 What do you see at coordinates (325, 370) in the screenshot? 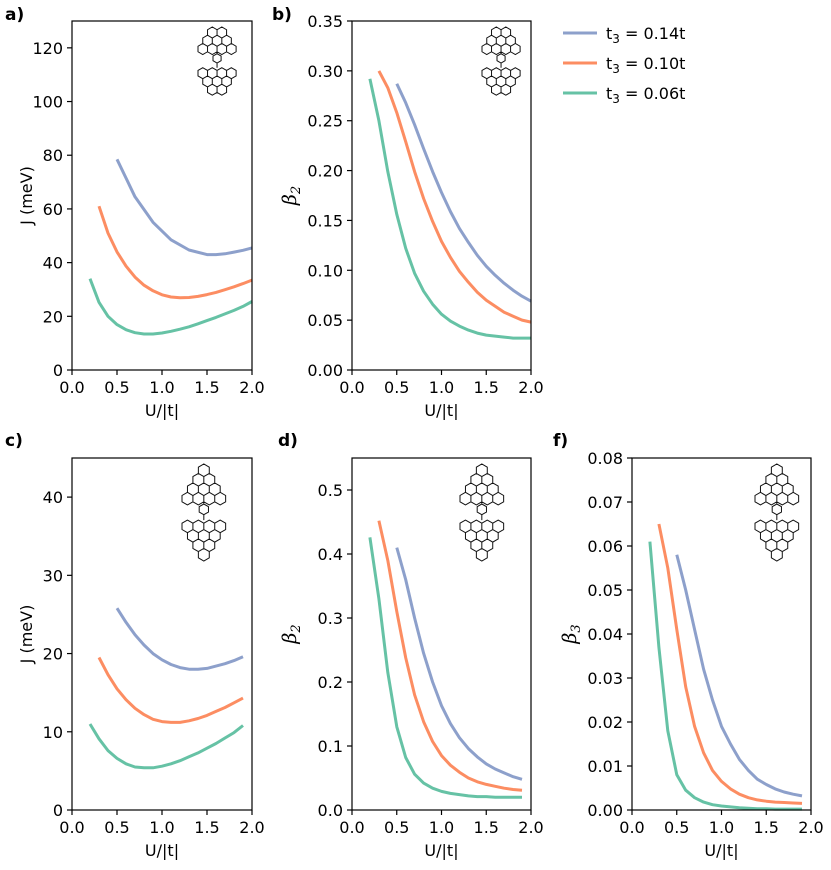
I see `y-tick-label: 0.00` at bounding box center [325, 370].